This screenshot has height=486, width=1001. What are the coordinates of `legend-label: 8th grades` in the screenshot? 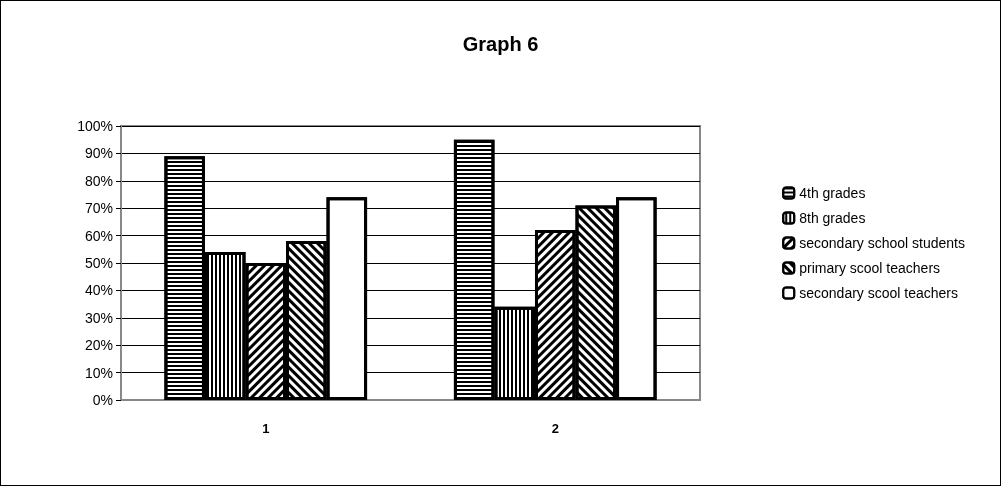 It's located at (832, 218).